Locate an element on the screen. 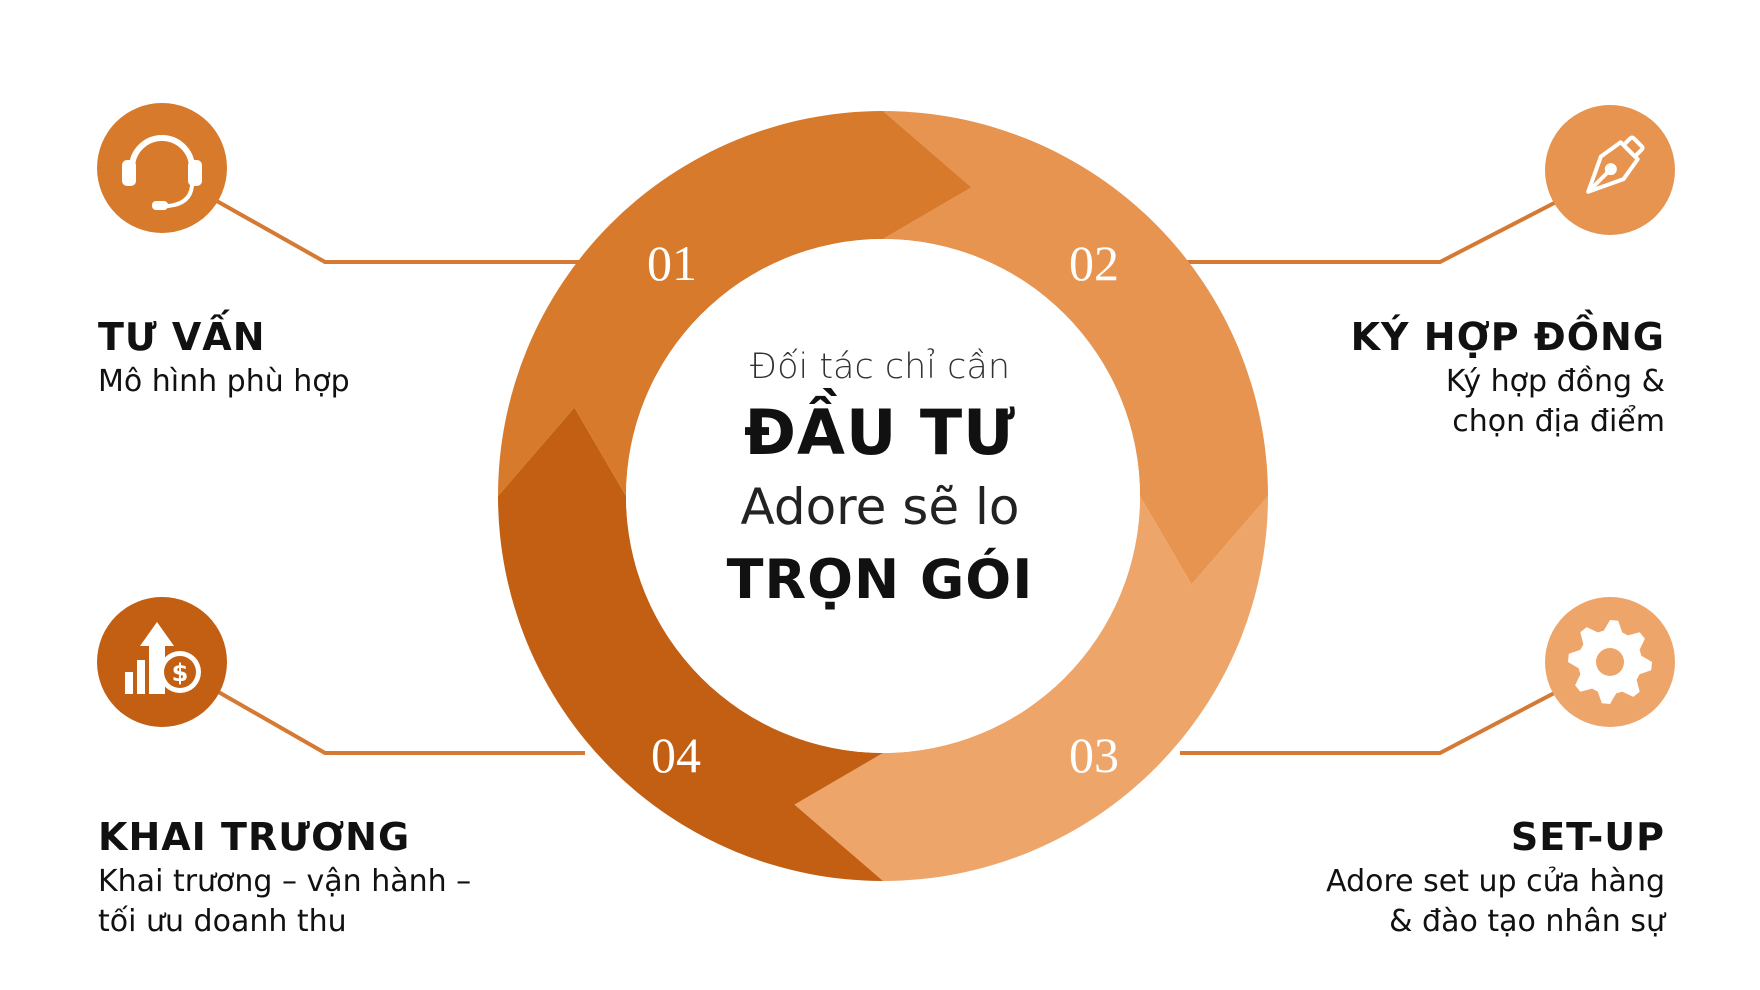 The width and height of the screenshot is (1760, 990). step-desc-4a: Khai trương – vận hành – is located at coordinates (285, 881).